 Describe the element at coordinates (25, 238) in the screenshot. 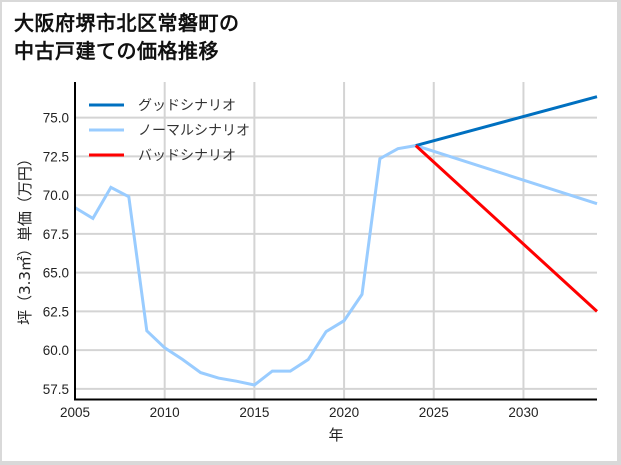

I see `y-axis-label: 坪（3.3㎡）単価（万円）` at that location.